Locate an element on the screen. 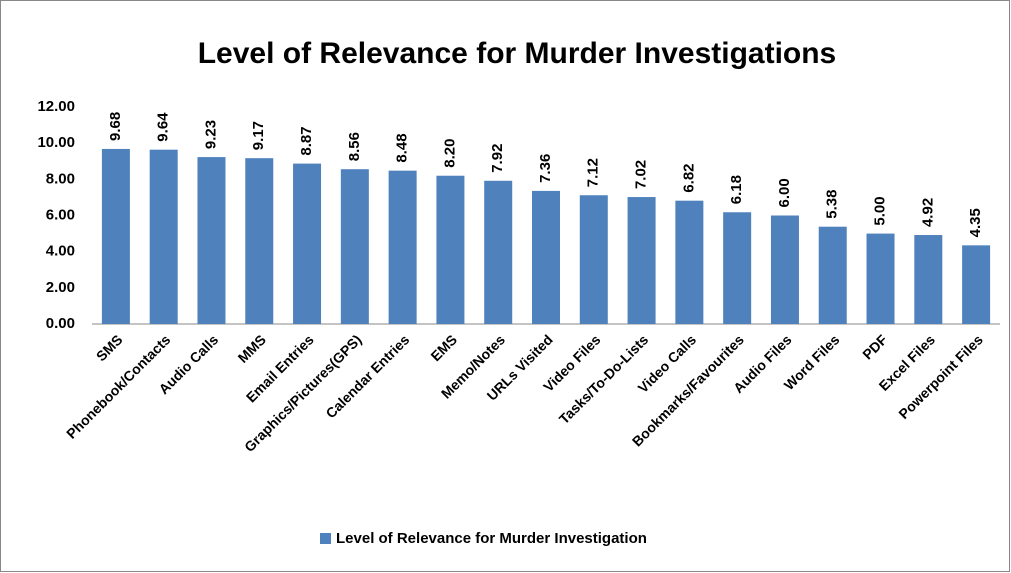 The image size is (1011, 573). data-label: 6.00 is located at coordinates (784, 192).